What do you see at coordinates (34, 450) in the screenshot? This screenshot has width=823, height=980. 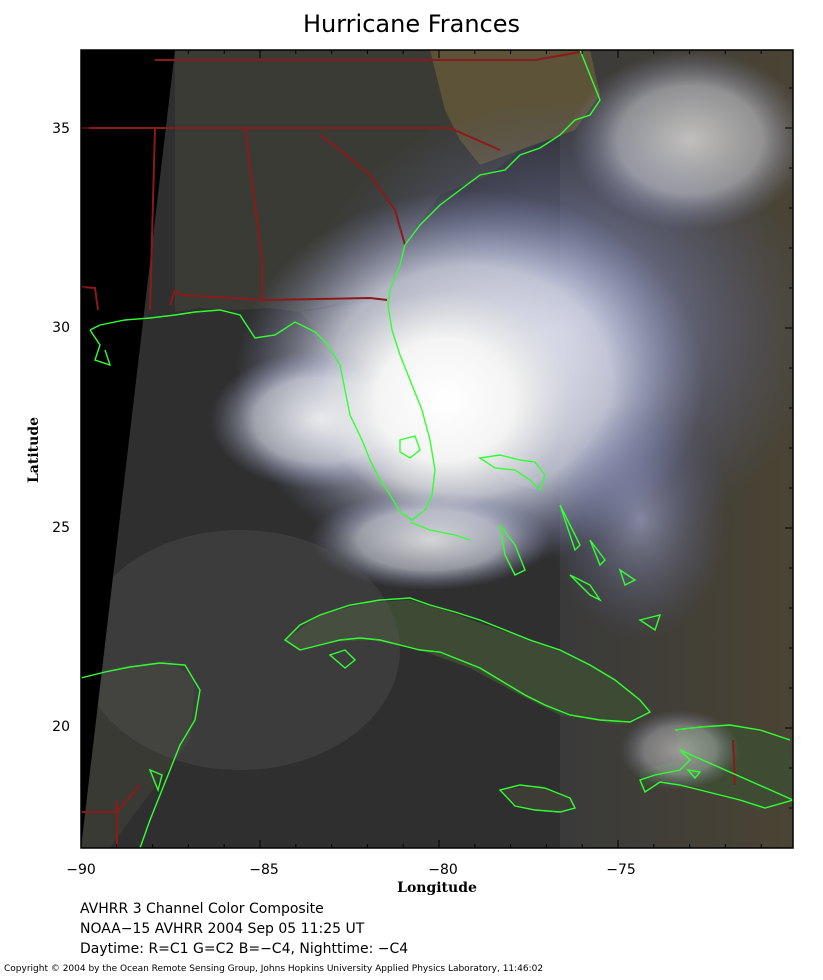 I see `y-axis-label: Latitude` at bounding box center [34, 450].